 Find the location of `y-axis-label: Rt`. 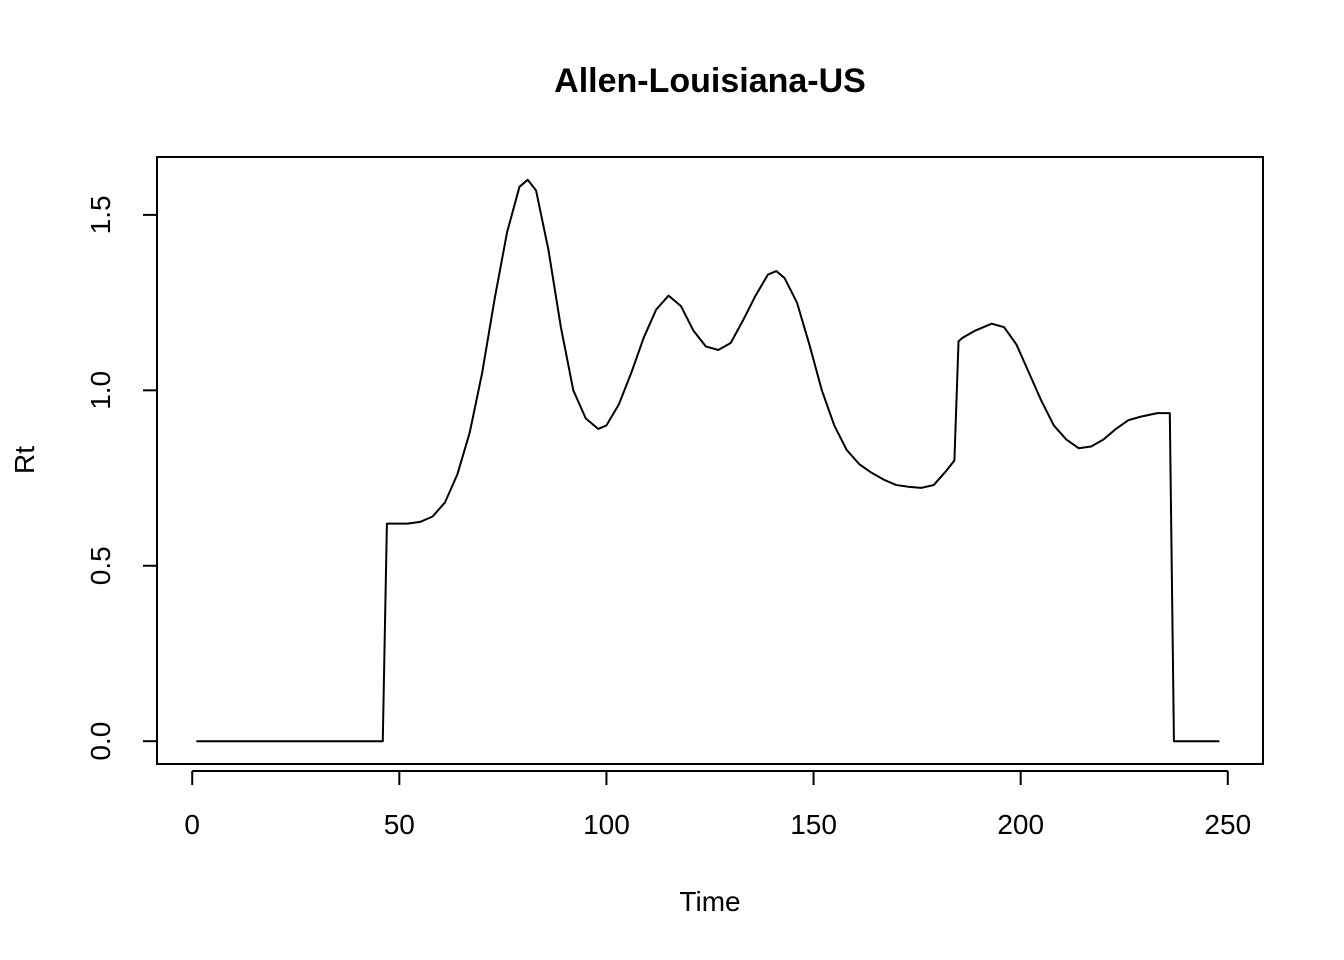

y-axis-label: Rt is located at coordinates (24, 460).